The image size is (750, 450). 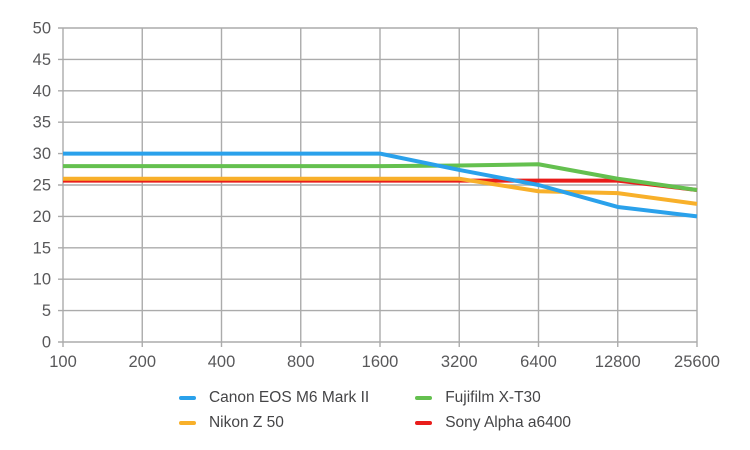 I want to click on y-tick-label-20: 20, so click(x=42, y=217).